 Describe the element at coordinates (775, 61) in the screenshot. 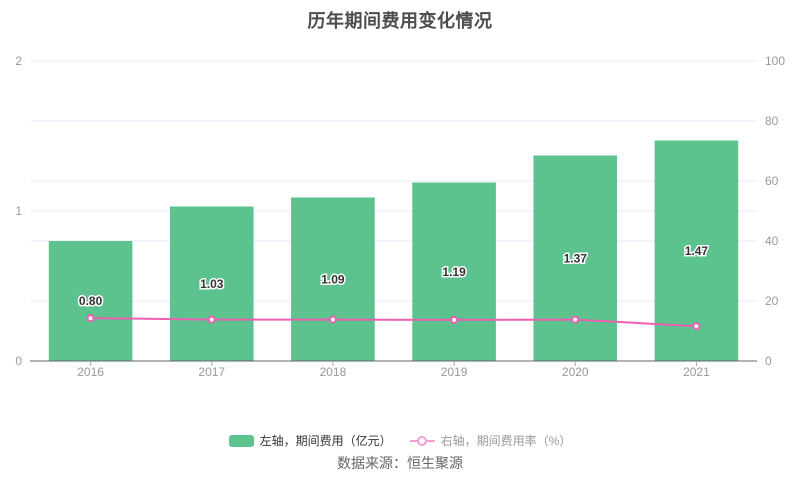

I see `right-axis-label-100: 100` at that location.